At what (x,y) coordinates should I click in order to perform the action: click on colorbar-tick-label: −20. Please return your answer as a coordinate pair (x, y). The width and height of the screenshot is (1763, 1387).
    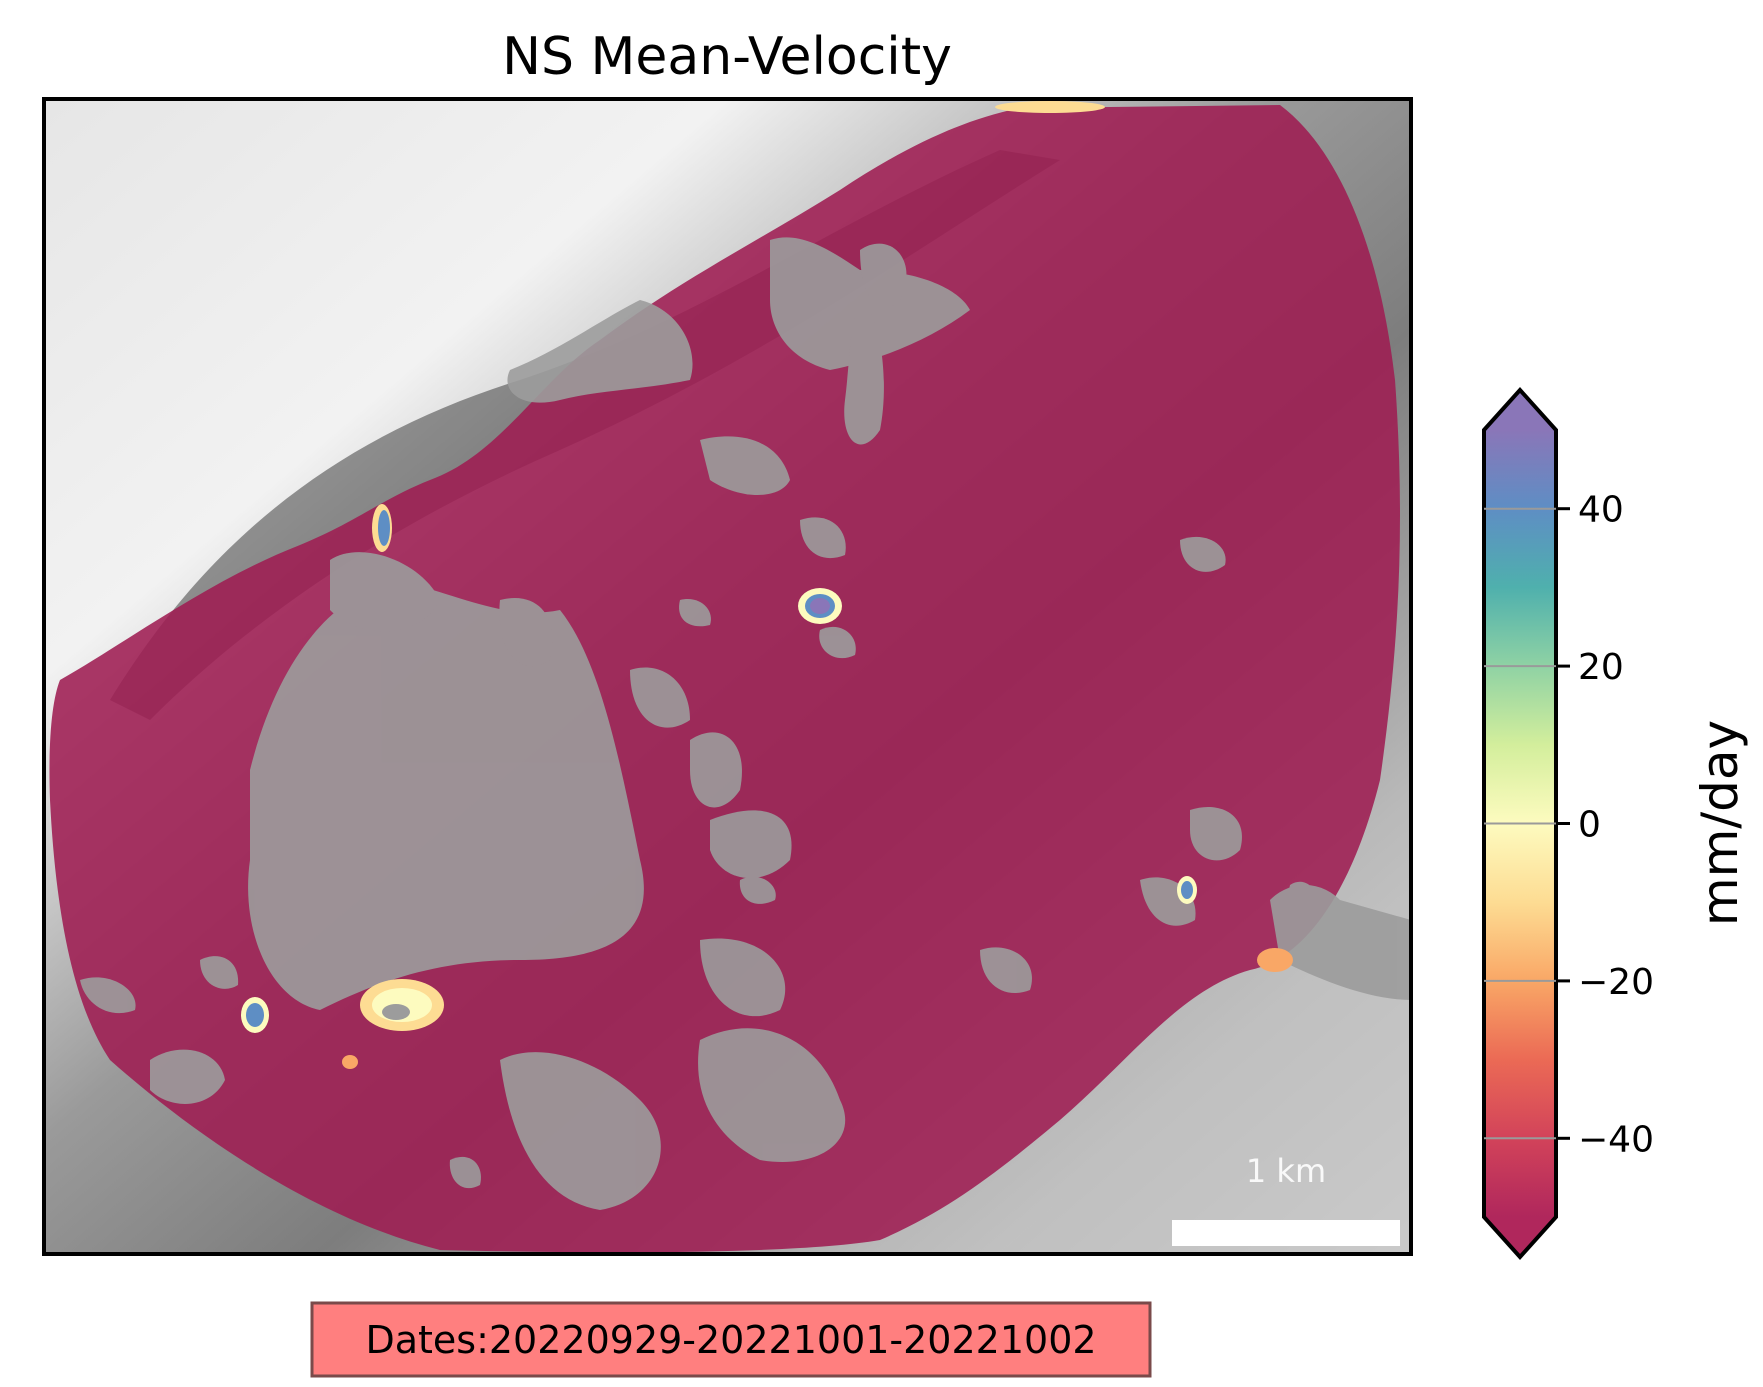
    Looking at the image, I should click on (1616, 982).